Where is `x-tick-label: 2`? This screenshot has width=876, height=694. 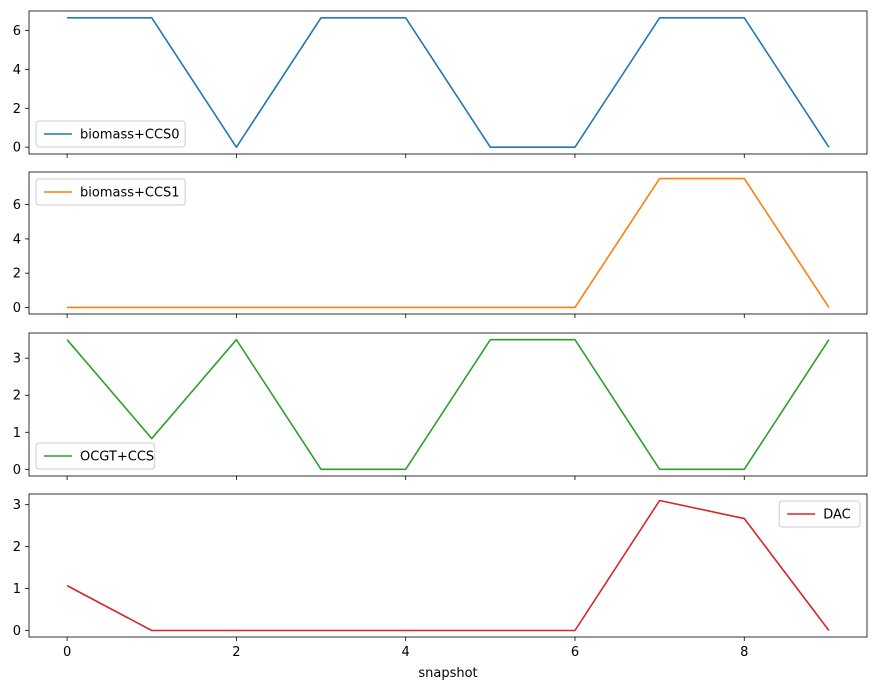 x-tick-label: 2 is located at coordinates (236, 652).